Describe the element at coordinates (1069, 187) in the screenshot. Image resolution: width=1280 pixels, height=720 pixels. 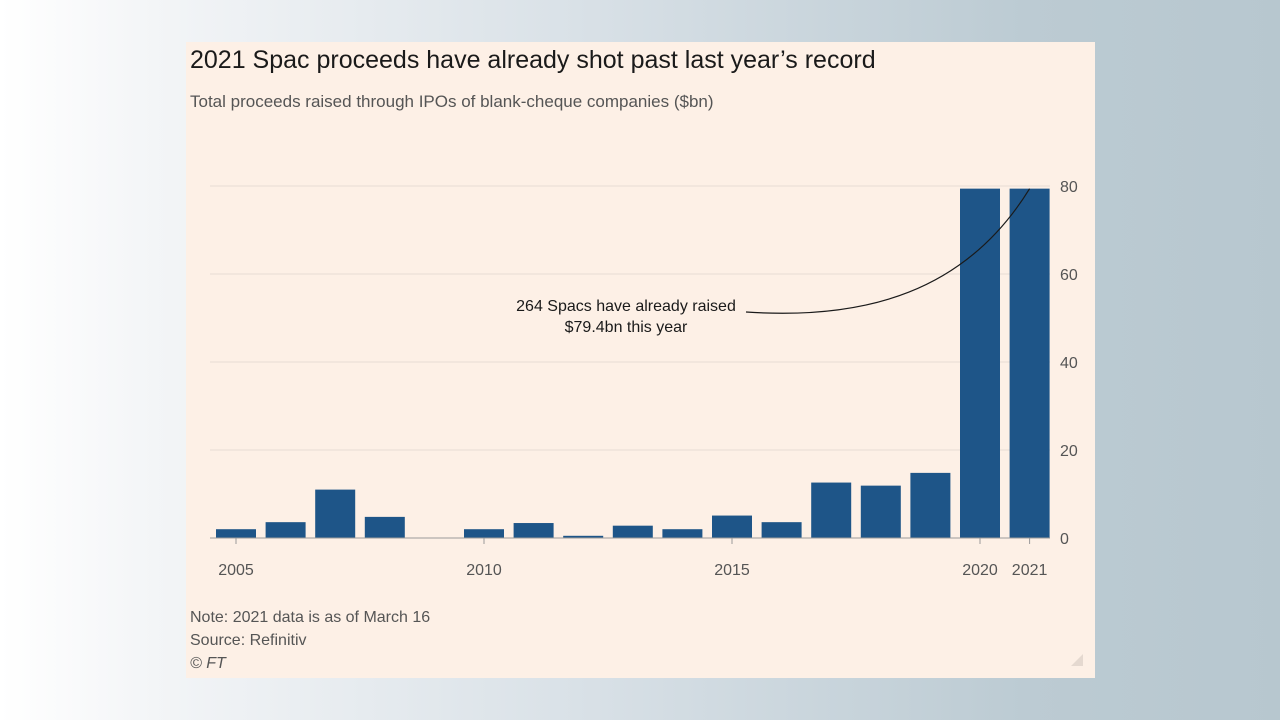
I see `y-tick-label: 80` at that location.